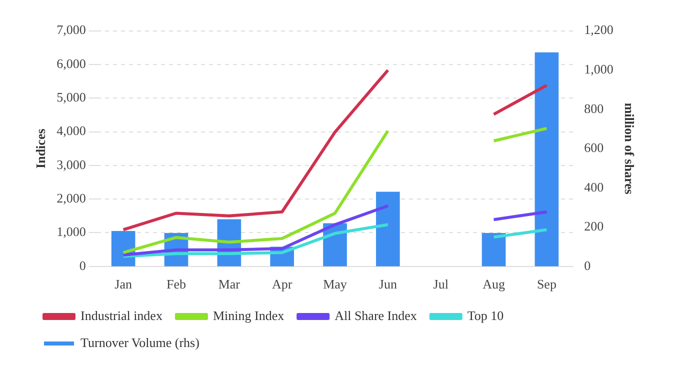 The height and width of the screenshot is (380, 680). What do you see at coordinates (388, 284) in the screenshot?
I see `x-tick-label: Jun` at bounding box center [388, 284].